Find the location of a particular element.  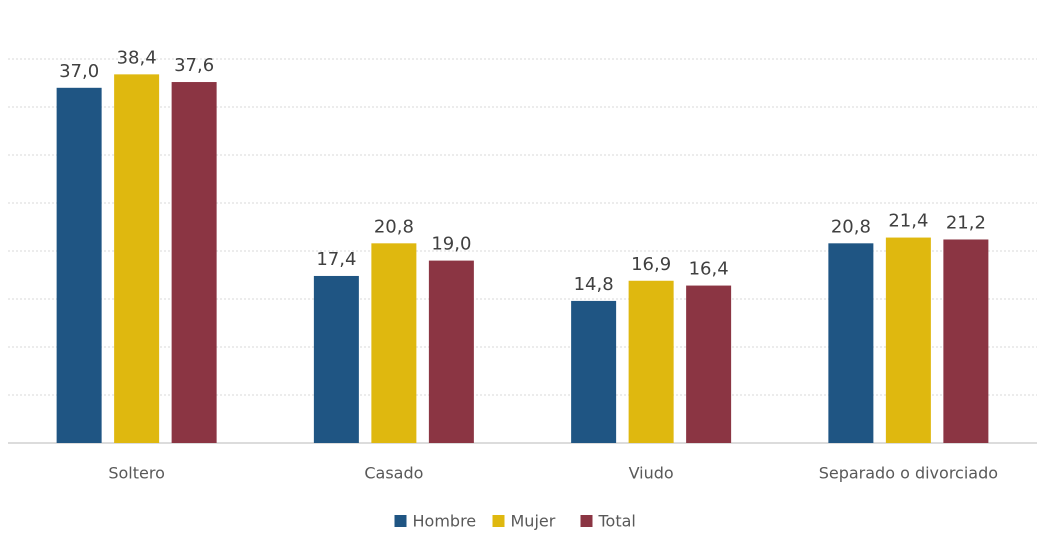

value-label: 38,4 is located at coordinates (137, 57).